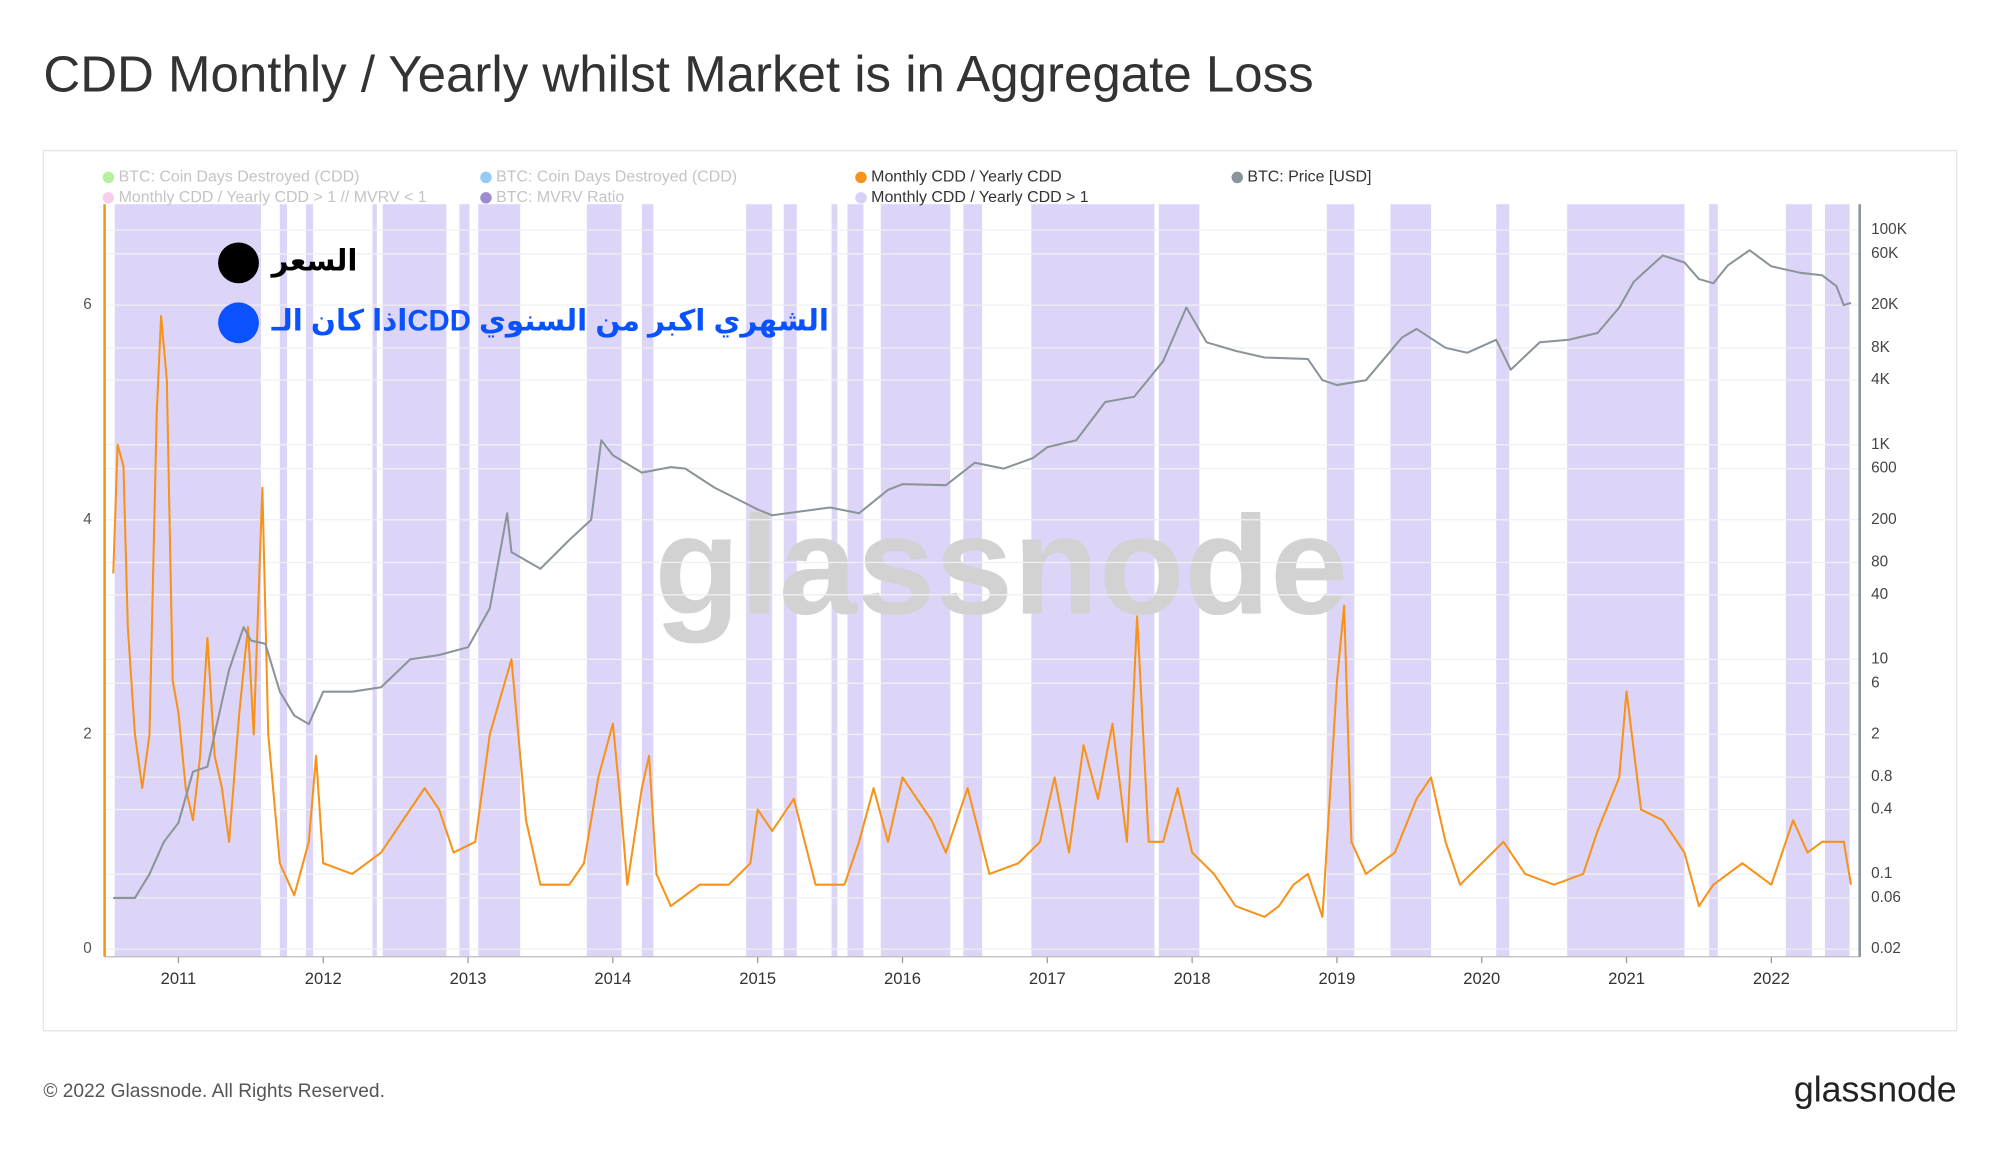 This screenshot has width=2000, height=1152. What do you see at coordinates (87, 304) in the screenshot?
I see `y-tick-label: 6` at bounding box center [87, 304].